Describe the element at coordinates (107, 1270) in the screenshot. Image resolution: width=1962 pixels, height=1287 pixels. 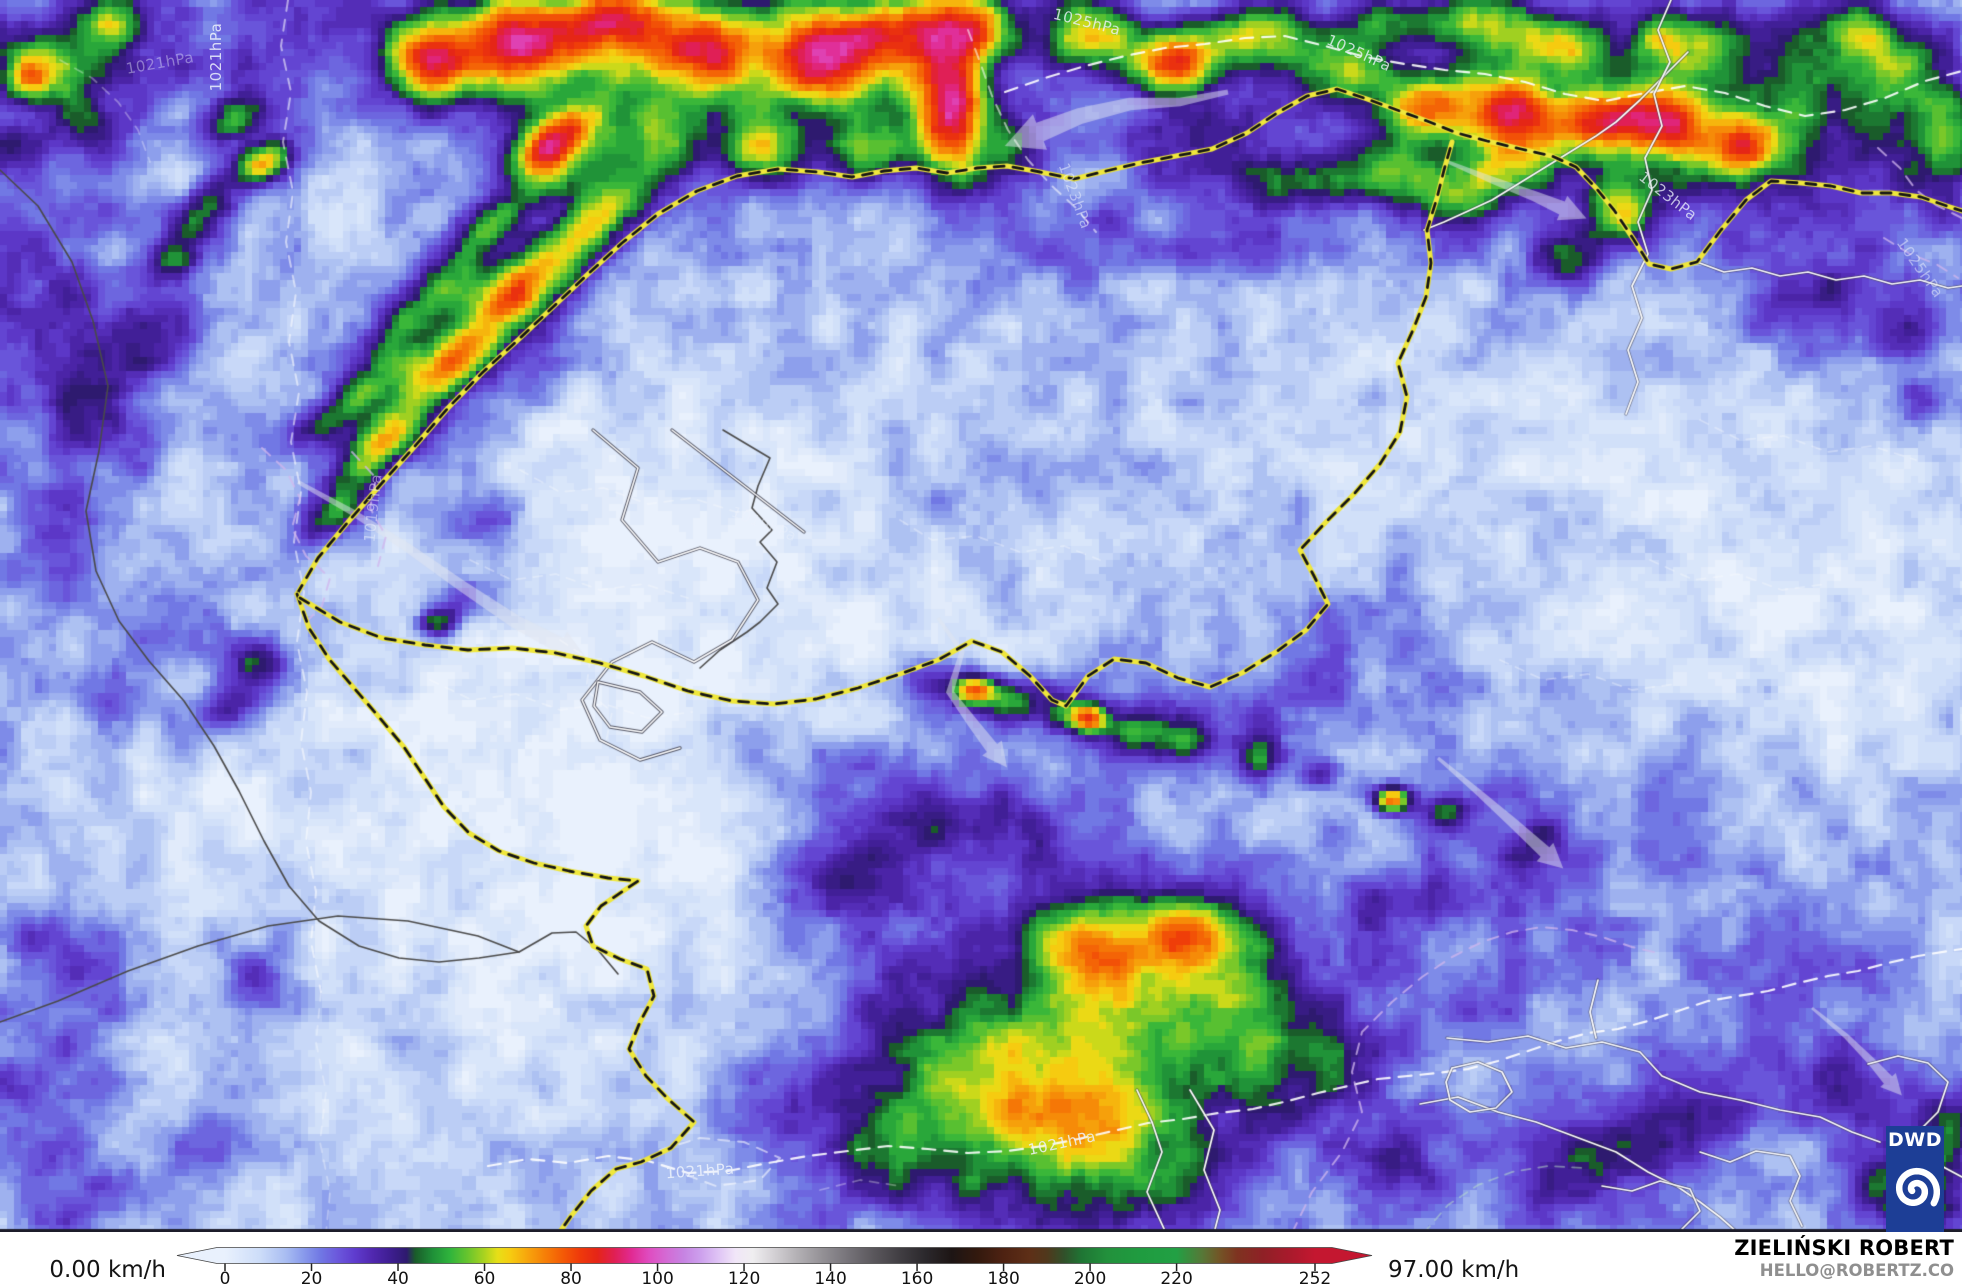
I see `legend-min-label: 0.00 km/h` at that location.